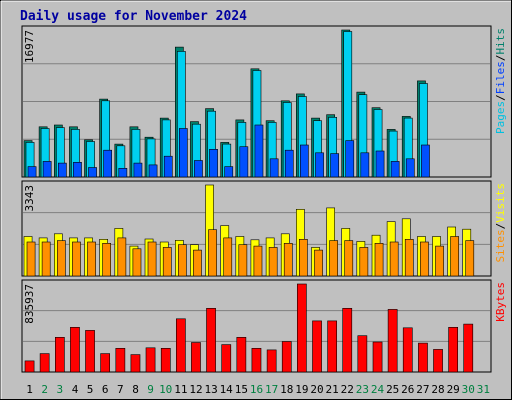 Image resolution: width=512 pixels, height=400 pixels. I want to click on day-label: 28, so click(437, 389).